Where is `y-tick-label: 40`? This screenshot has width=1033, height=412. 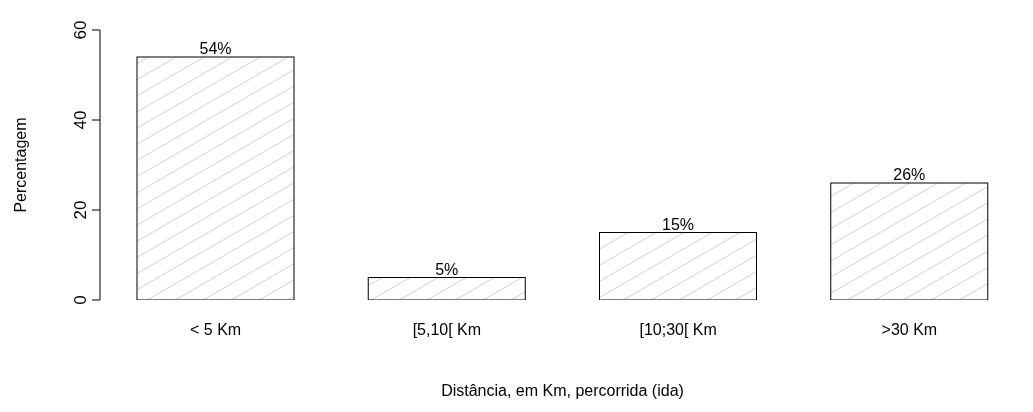
y-tick-label: 40 is located at coordinates (80, 120).